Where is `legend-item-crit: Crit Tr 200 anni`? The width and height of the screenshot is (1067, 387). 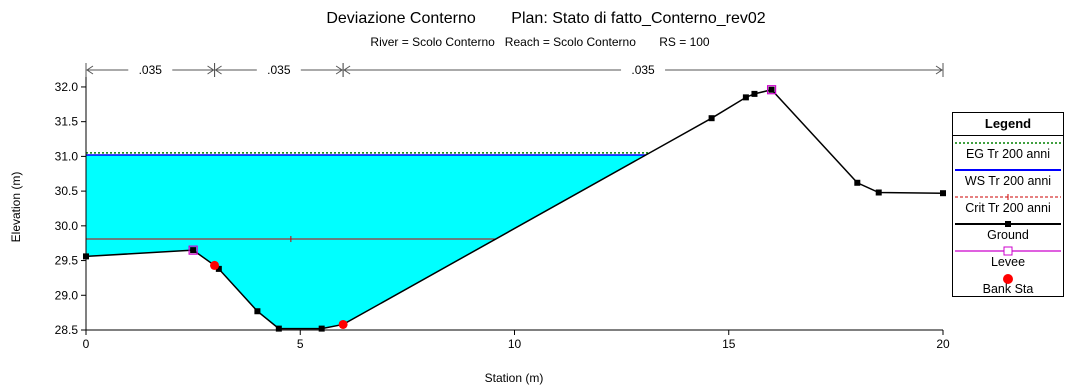
legend-item-crit: Crit Tr 200 anni is located at coordinates (1008, 203).